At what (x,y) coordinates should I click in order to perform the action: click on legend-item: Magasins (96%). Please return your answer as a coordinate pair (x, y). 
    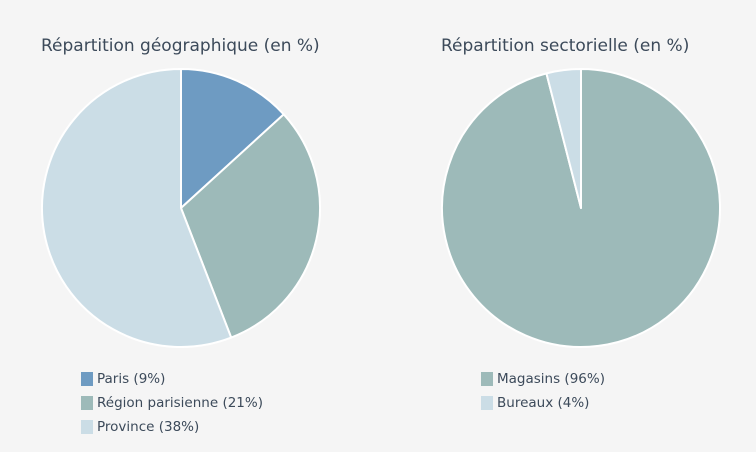
    Looking at the image, I should click on (543, 379).